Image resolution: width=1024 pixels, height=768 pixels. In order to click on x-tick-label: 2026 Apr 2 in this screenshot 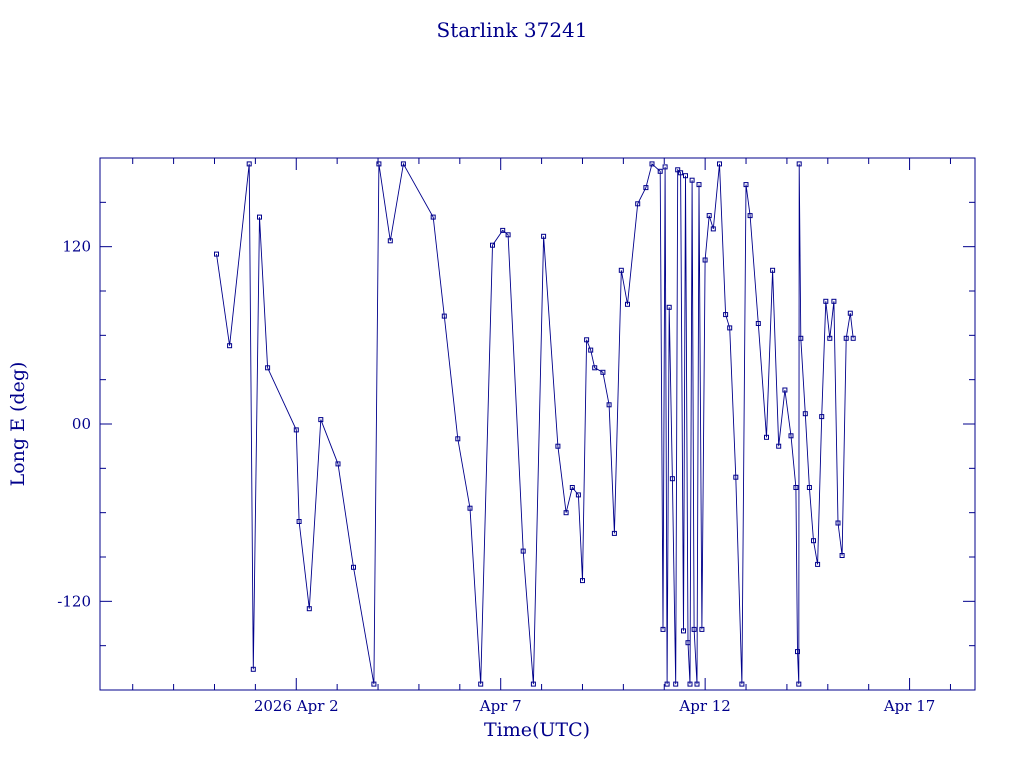, I will do `click(296, 706)`.